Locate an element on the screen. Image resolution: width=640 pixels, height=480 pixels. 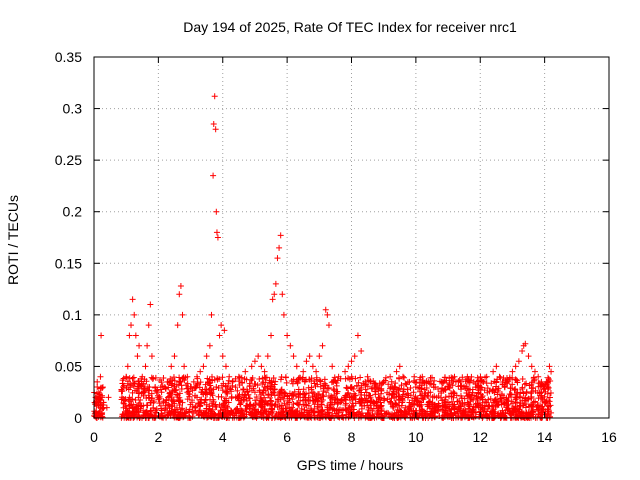
y-tick-label: 0.3 is located at coordinates (73, 109).